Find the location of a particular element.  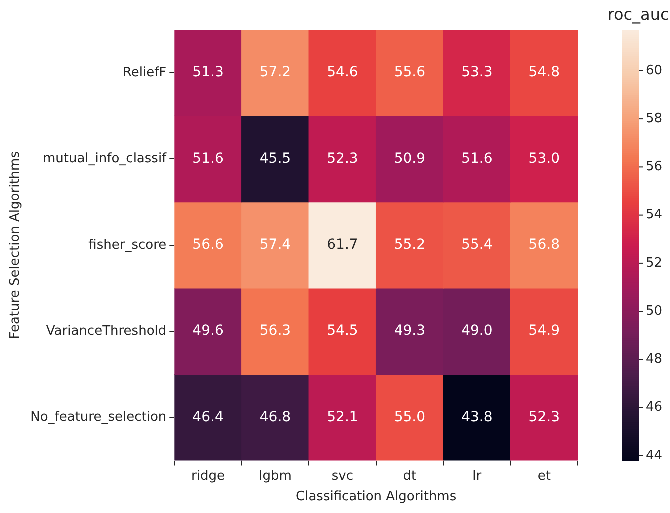

data-label: 56.3 is located at coordinates (276, 331).